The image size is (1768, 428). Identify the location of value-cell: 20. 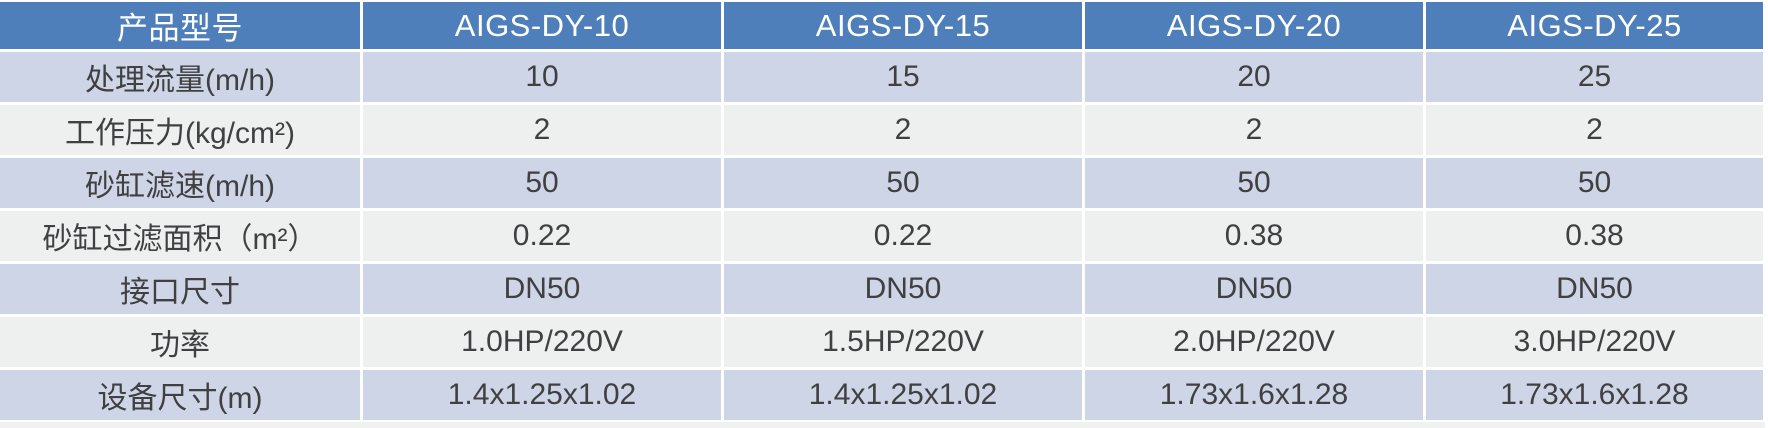
(1254, 77).